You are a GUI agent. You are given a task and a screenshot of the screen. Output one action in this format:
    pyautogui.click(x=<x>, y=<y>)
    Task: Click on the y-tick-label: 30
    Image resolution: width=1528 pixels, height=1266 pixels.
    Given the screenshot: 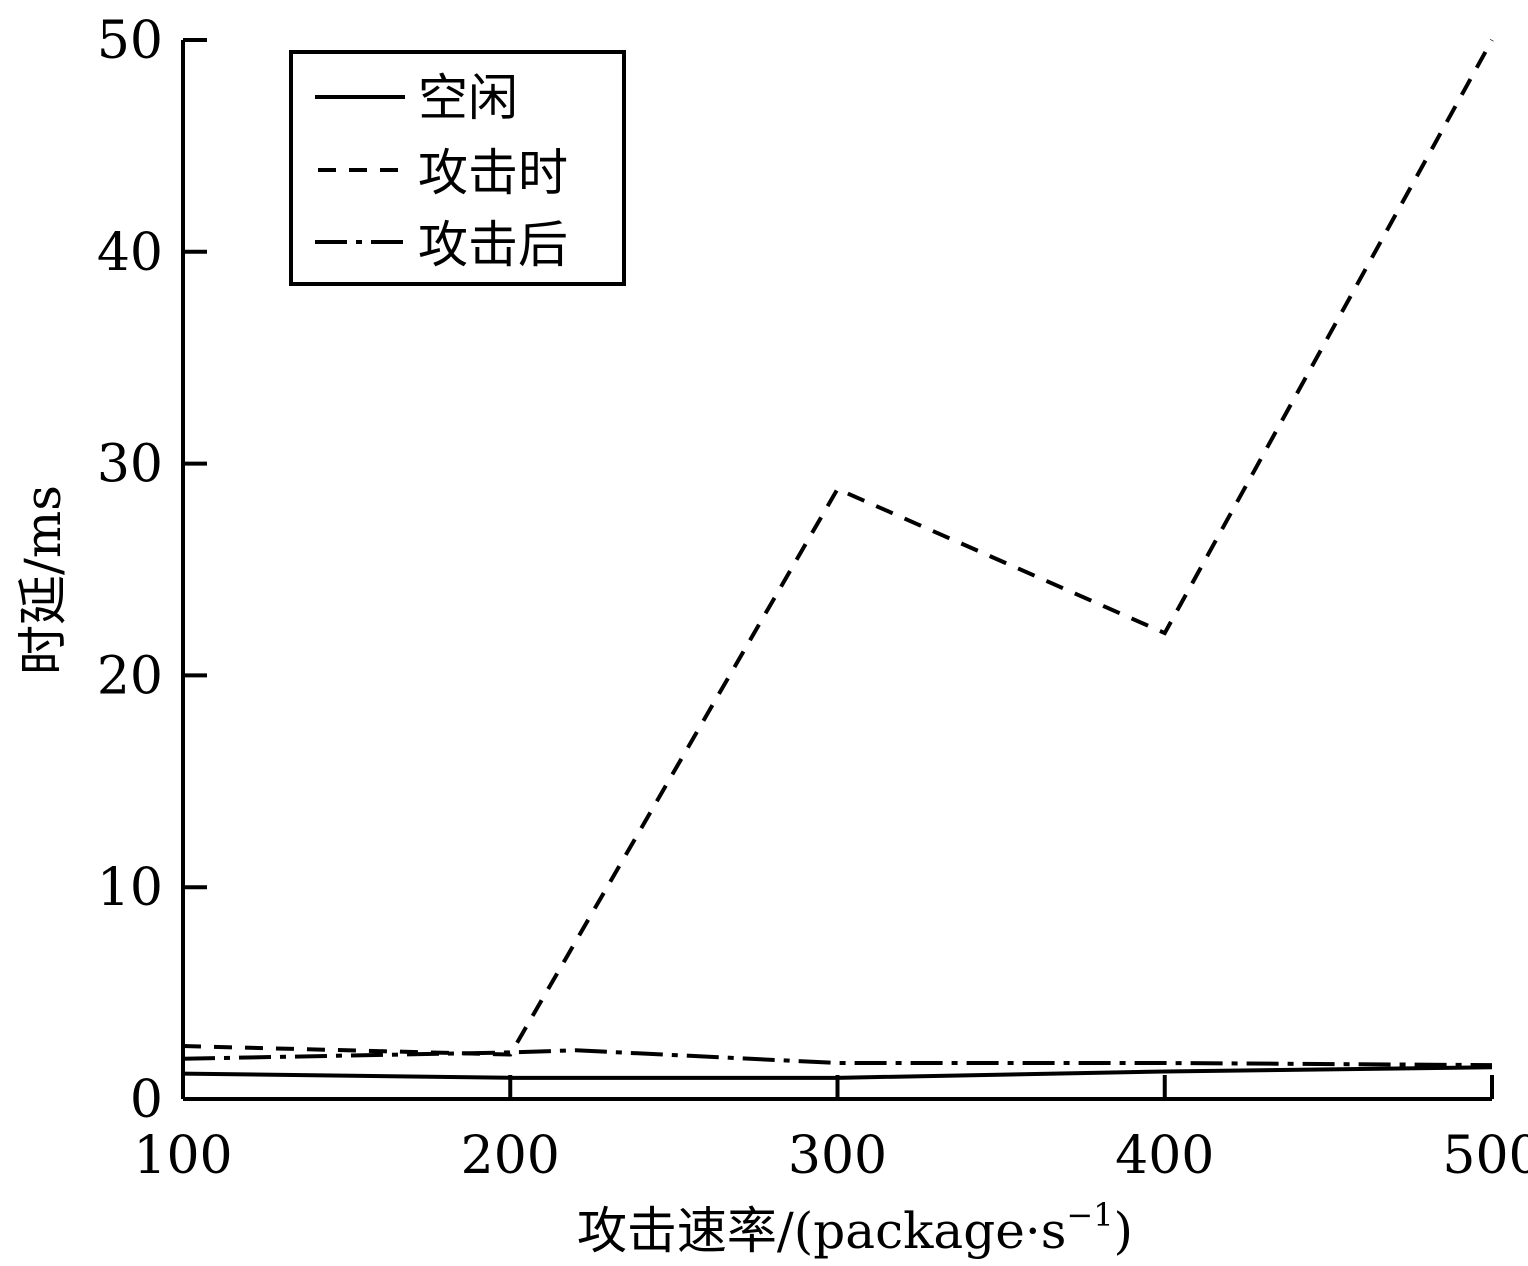 What is the action you would take?
    pyautogui.click(x=130, y=465)
    